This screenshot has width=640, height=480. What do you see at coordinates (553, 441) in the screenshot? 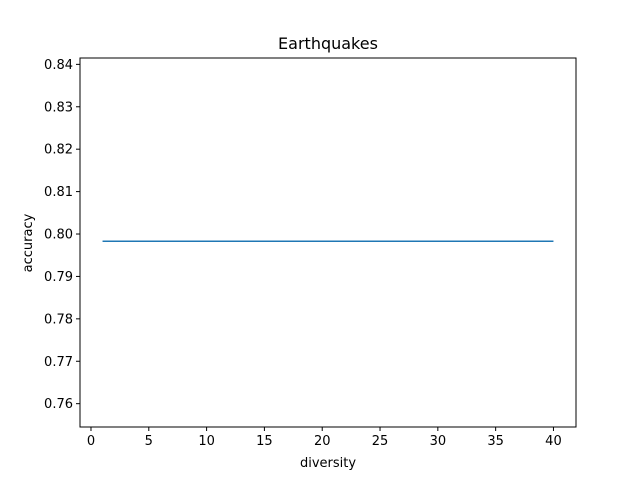
I see `x-tick-label: 40` at bounding box center [553, 441].